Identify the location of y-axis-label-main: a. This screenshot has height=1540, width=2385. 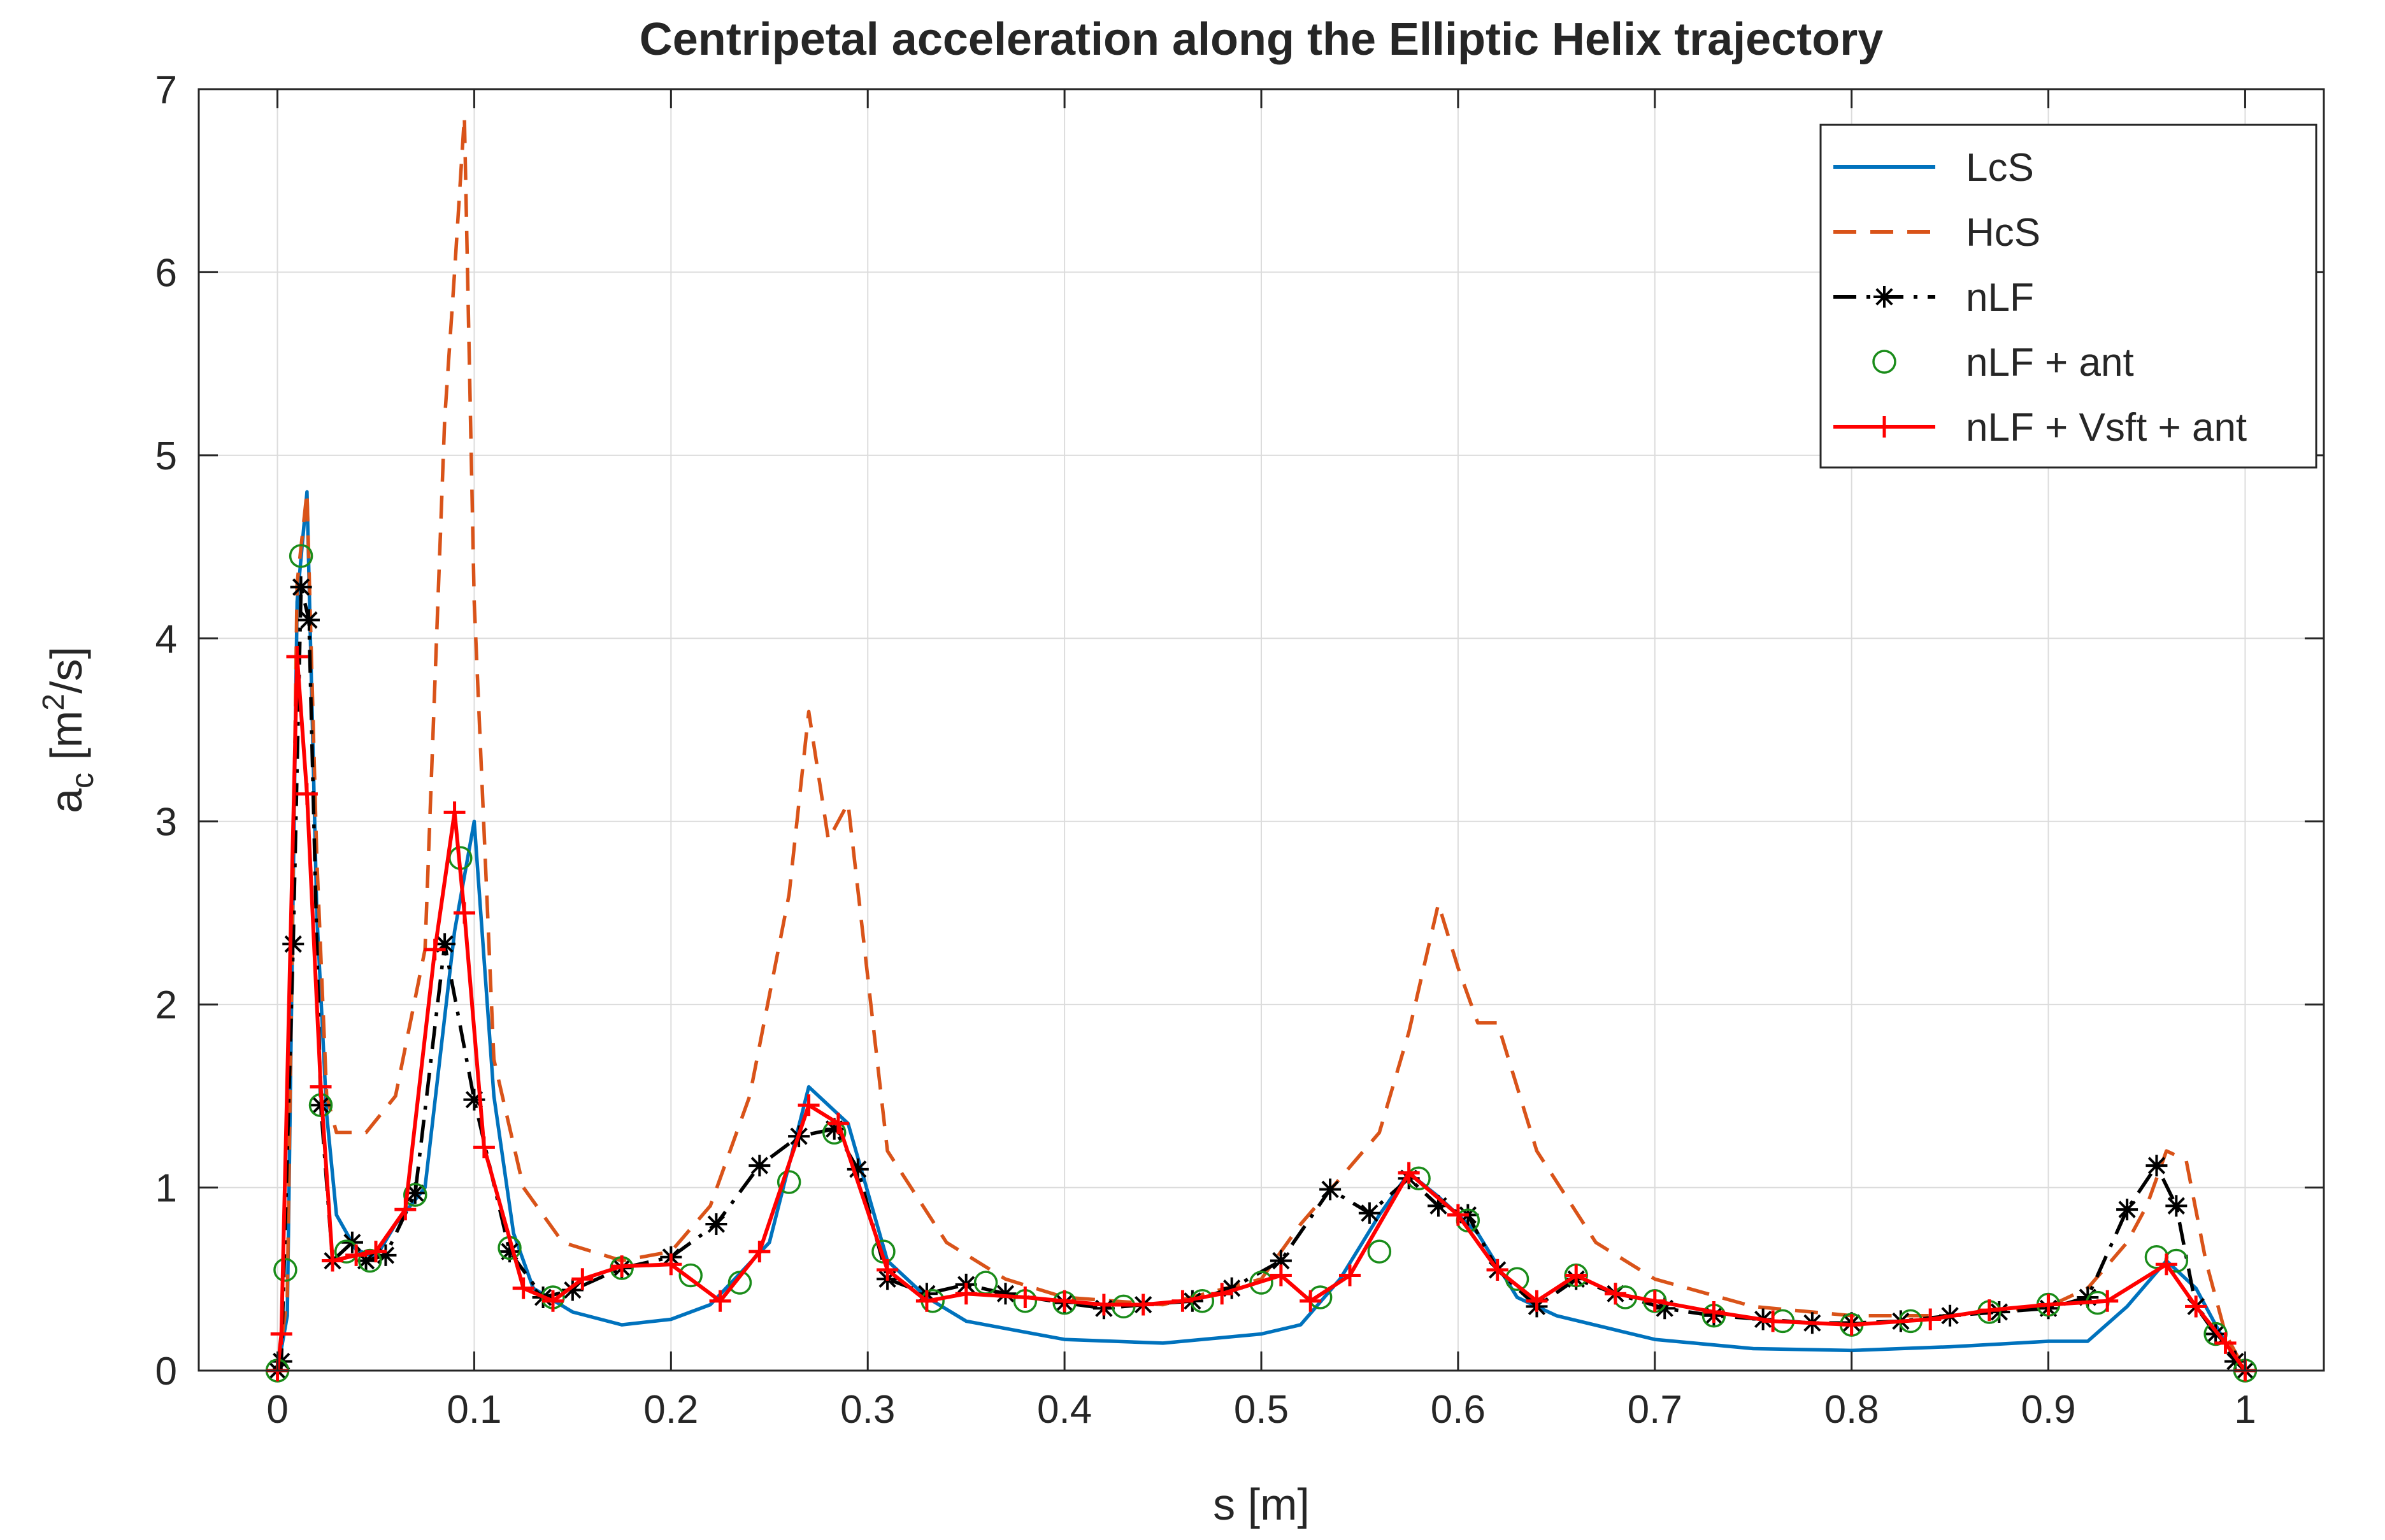
(66, 800).